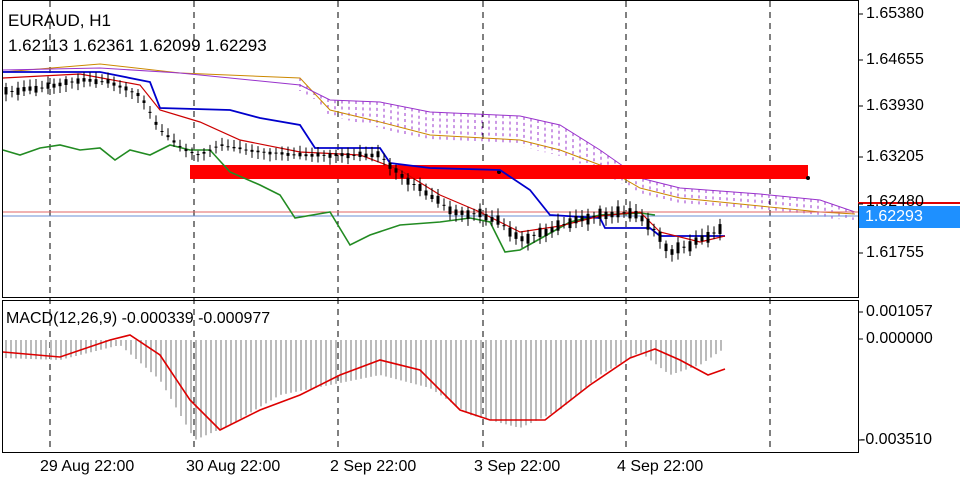 The width and height of the screenshot is (960, 480). Describe the element at coordinates (899, 311) in the screenshot. I see `macd-axis-label-1: 0.001057` at that location.